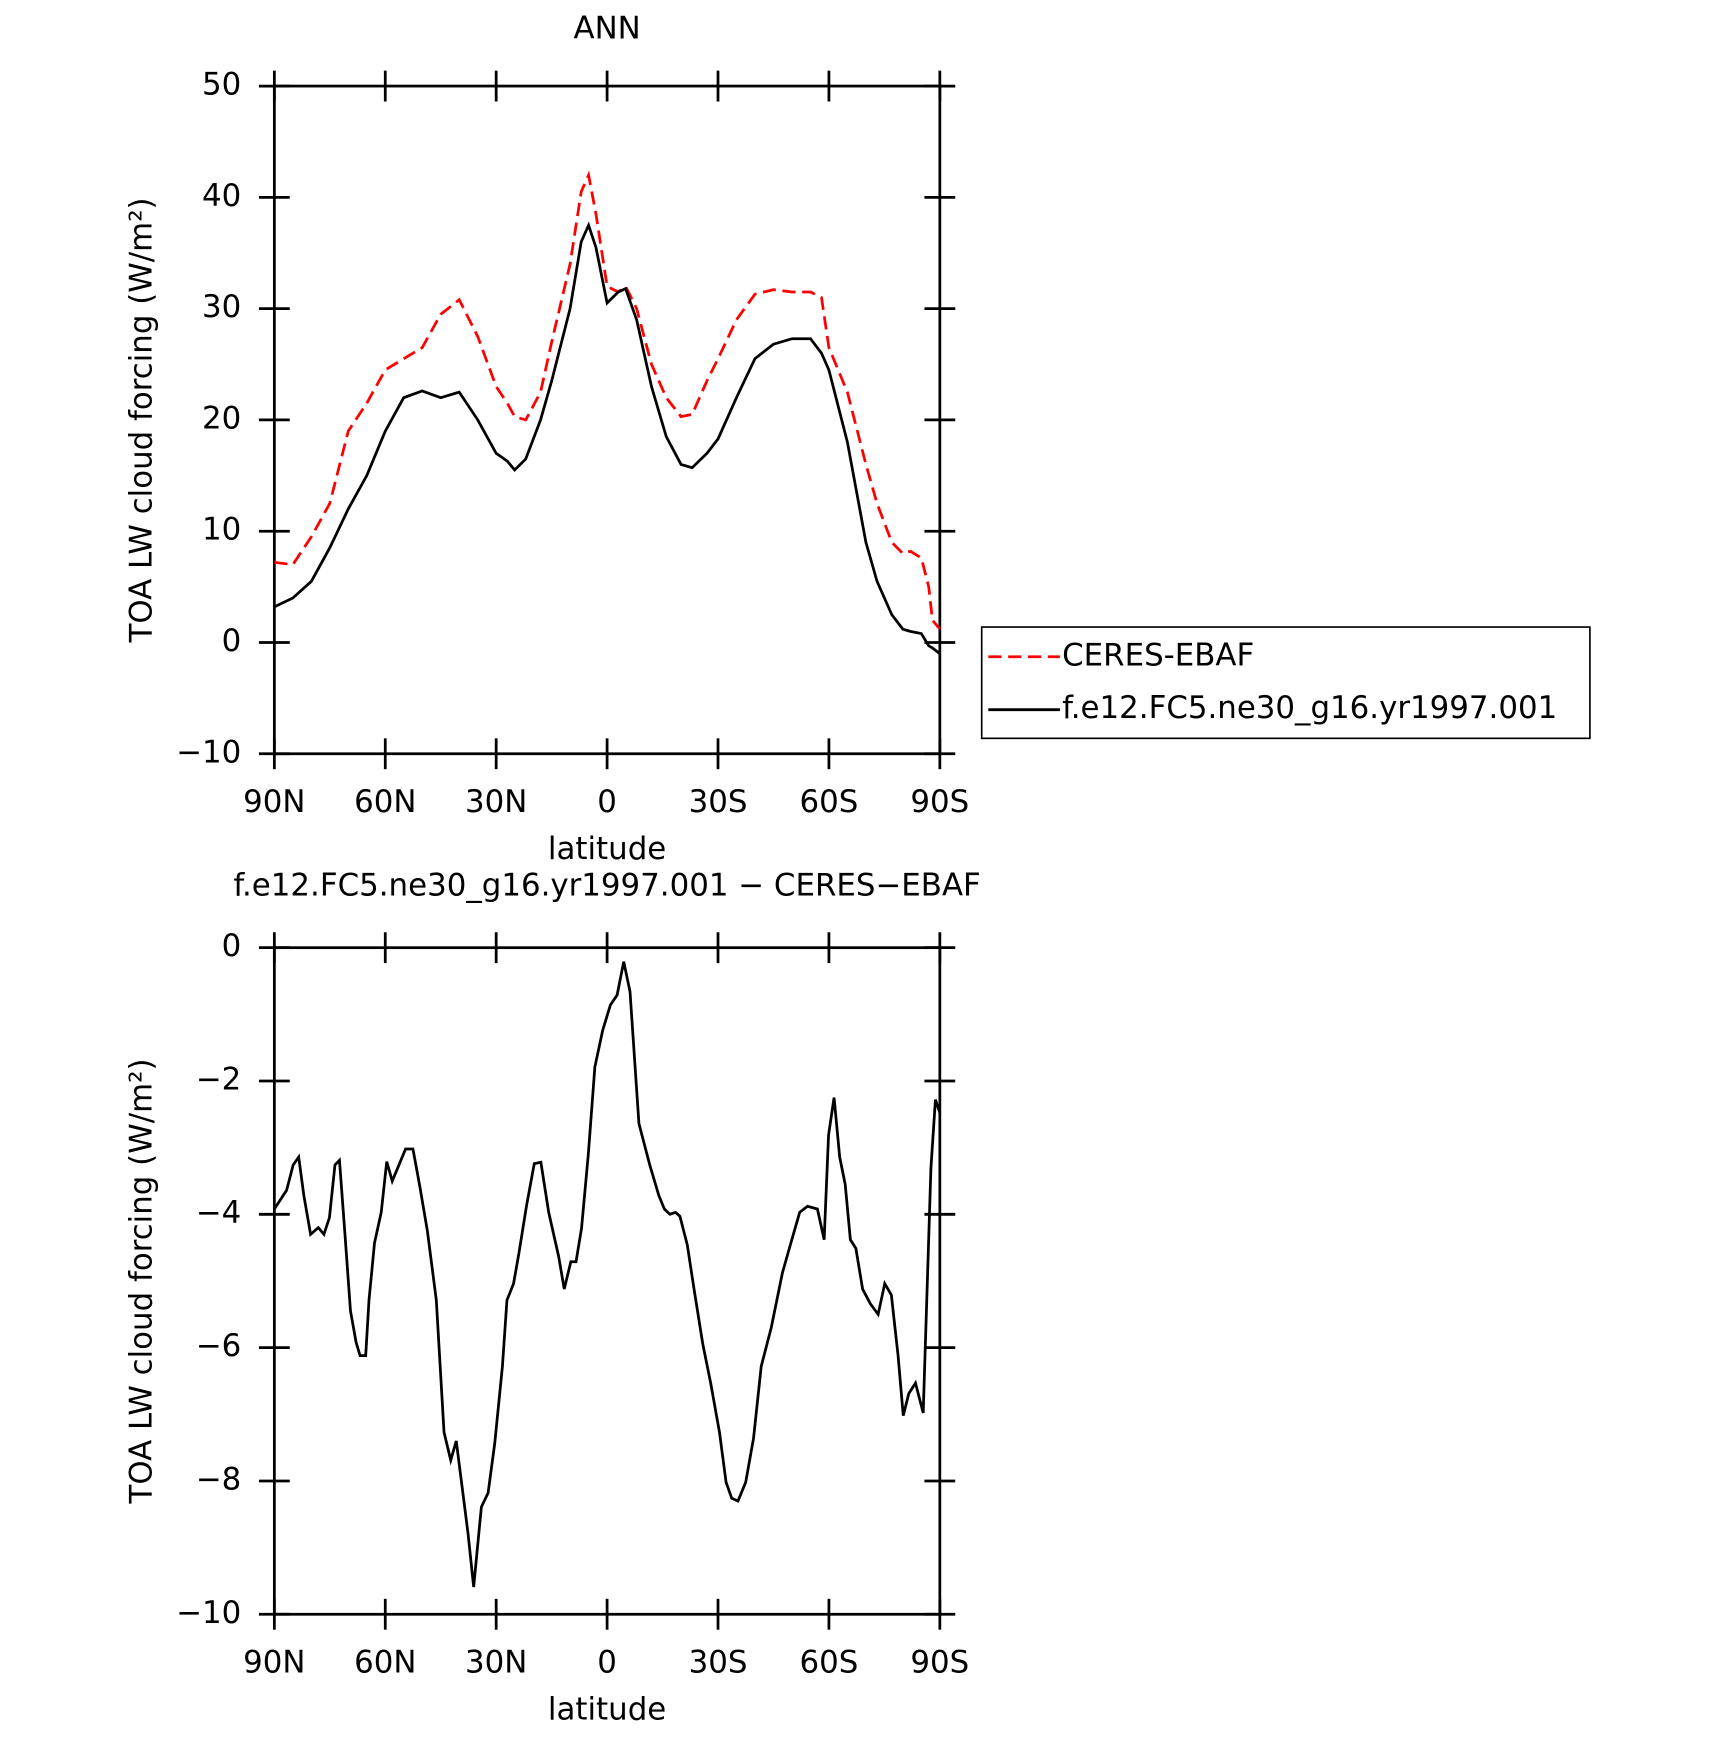  I want to click on y-tick-label: 40, so click(221, 196).